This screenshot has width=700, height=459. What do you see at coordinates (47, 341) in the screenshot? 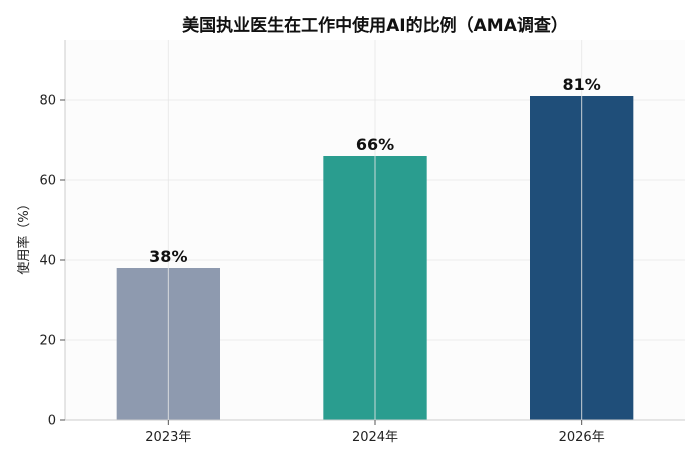
I see `y-tick-label-2: 20` at bounding box center [47, 341].